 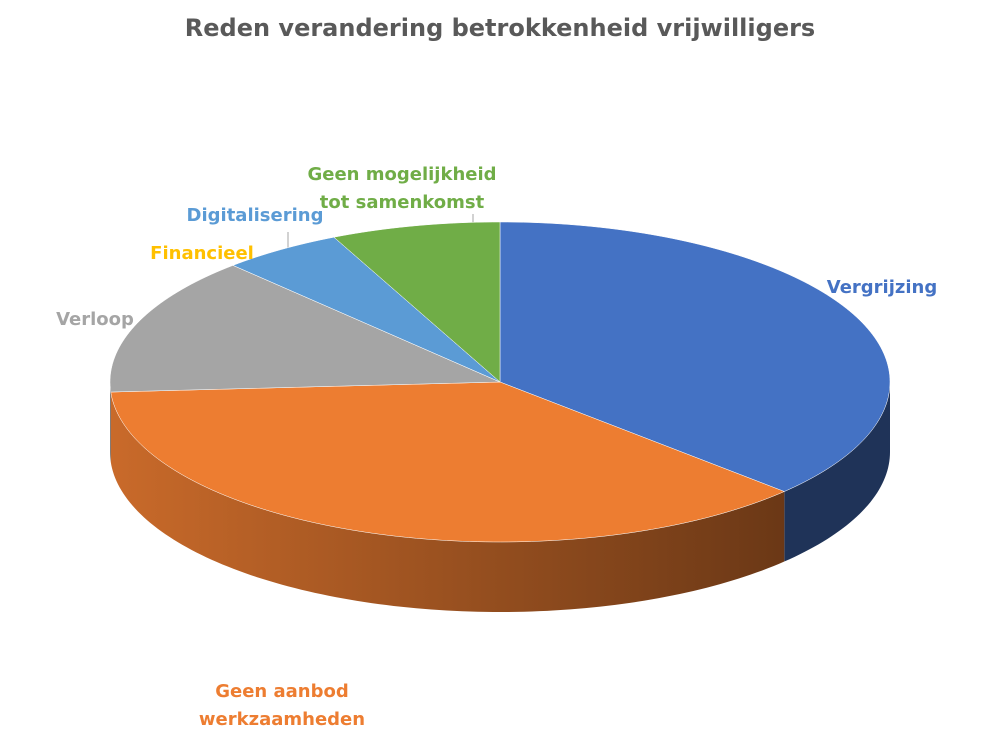 I want to click on data-label: Geen mogelijkheid tot samenkomst, so click(x=402, y=188).